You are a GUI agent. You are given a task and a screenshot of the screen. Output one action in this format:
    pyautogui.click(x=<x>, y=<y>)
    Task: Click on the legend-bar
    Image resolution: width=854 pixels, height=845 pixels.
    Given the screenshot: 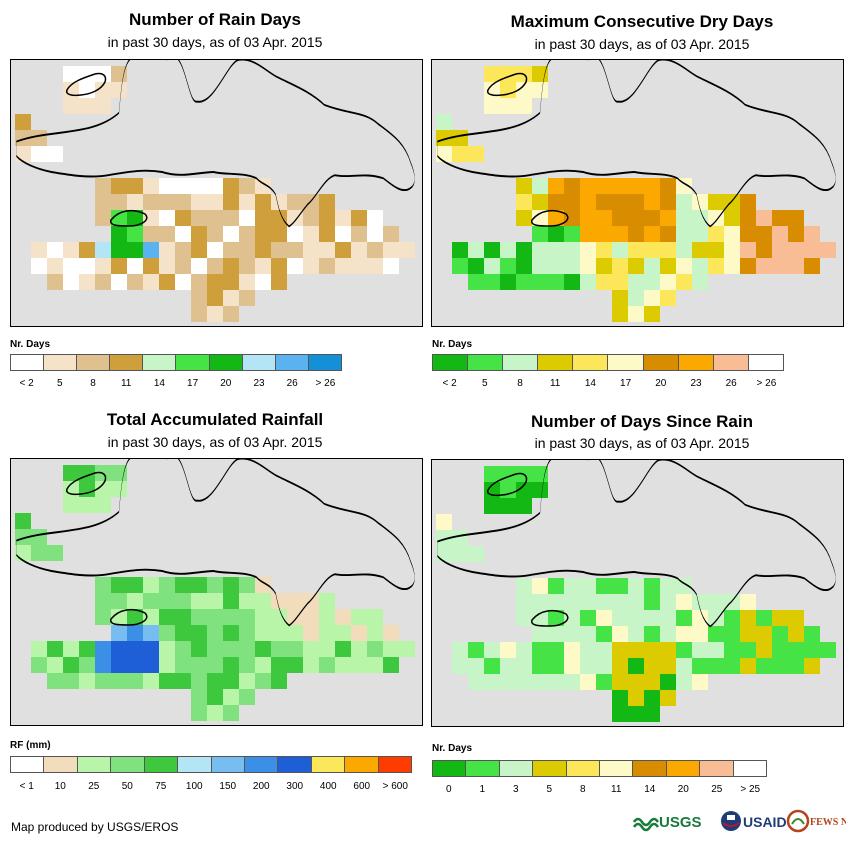 What is the action you would take?
    pyautogui.click(x=211, y=764)
    